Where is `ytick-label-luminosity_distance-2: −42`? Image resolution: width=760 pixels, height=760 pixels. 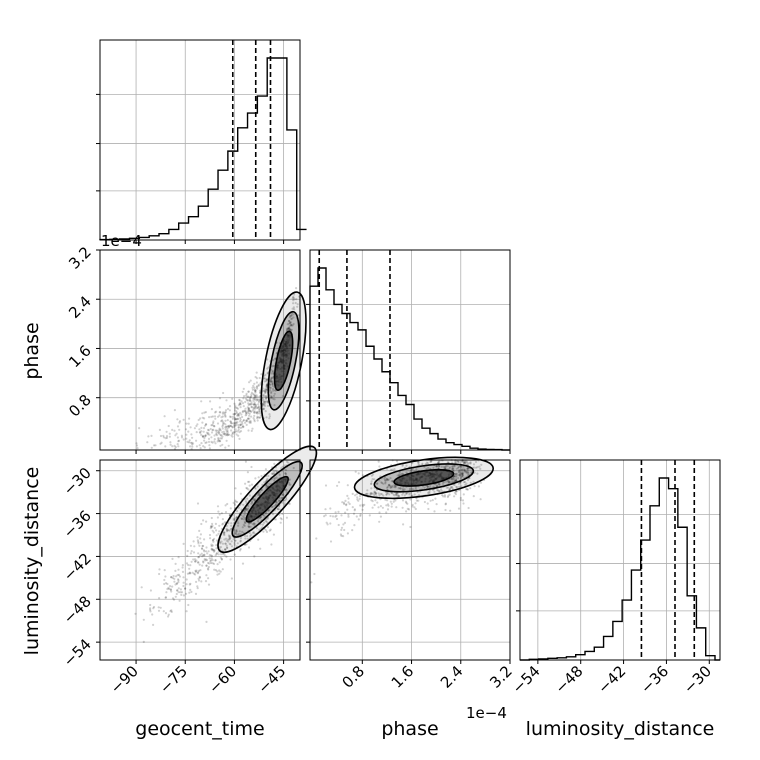
ytick-label-luminosity_distance-2: −42 is located at coordinates (77, 567).